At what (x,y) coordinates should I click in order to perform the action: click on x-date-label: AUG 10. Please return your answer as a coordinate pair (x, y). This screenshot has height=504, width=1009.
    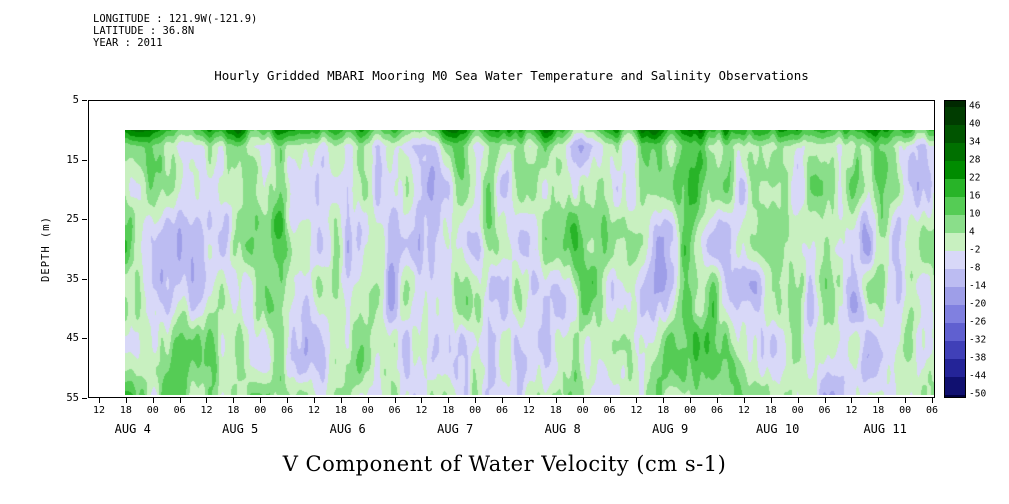
    Looking at the image, I should click on (777, 429).